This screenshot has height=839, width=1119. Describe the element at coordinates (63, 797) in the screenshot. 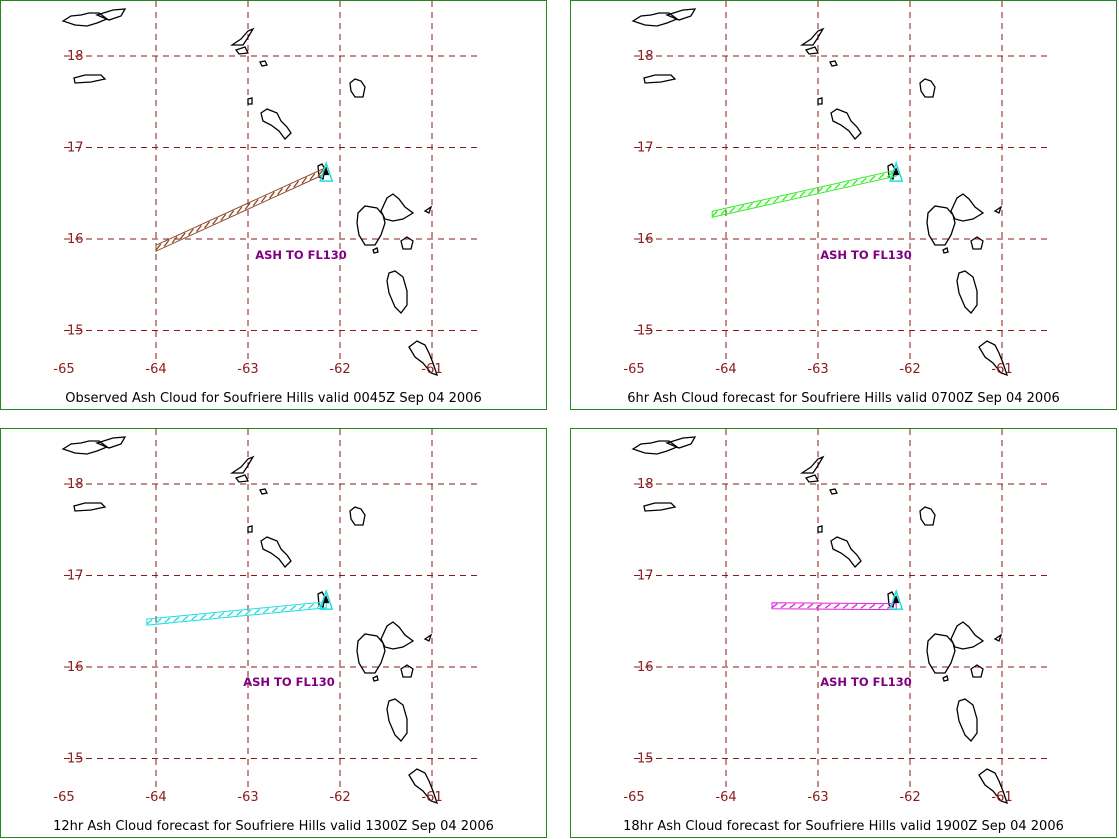

I see `lon-label: -65` at that location.